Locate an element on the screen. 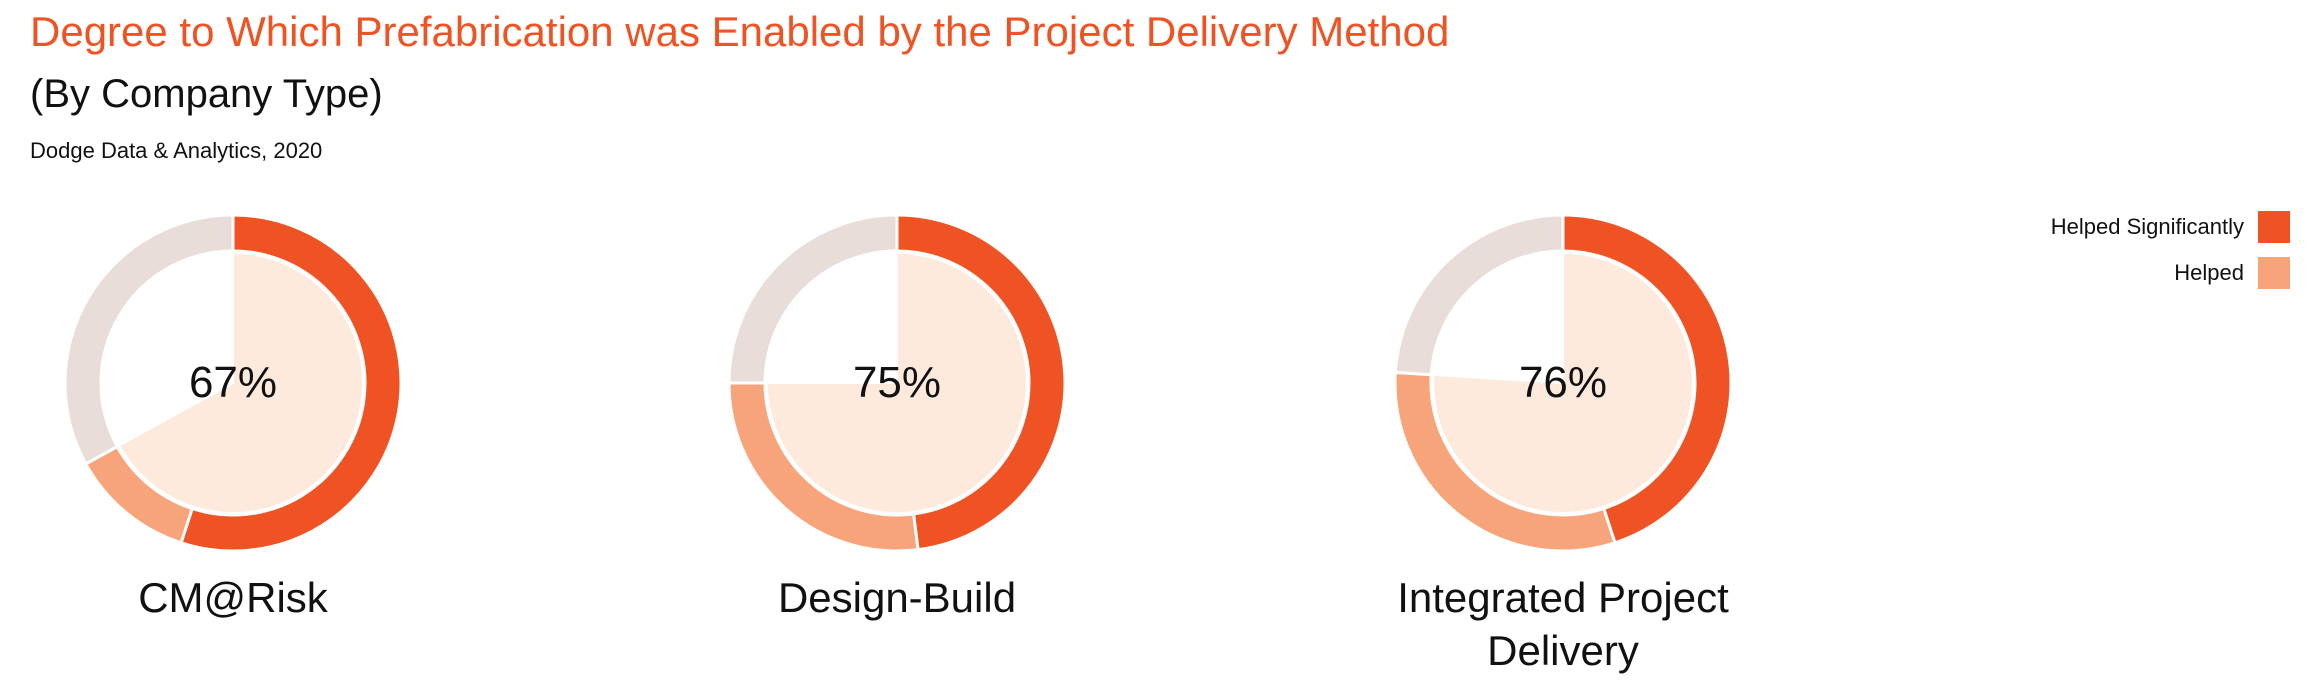  donut-chart-2: 75% Design-Build is located at coordinates (897, 417).